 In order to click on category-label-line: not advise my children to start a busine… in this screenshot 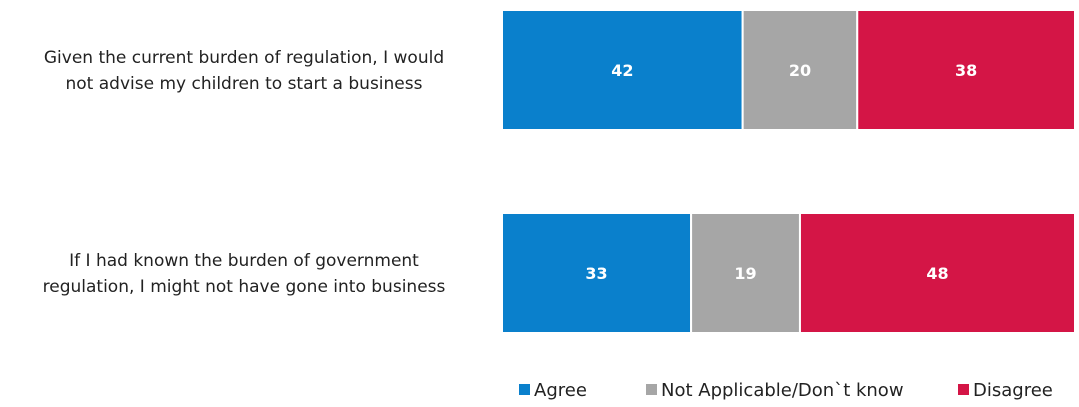, I will do `click(244, 84)`.